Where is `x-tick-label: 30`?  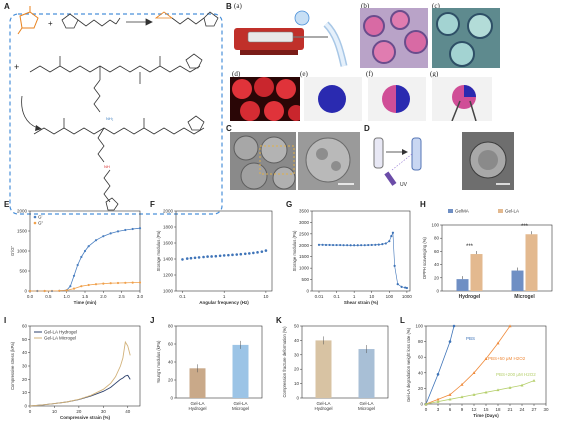
x-tick-label: 30 is located at coordinates (546, 409).